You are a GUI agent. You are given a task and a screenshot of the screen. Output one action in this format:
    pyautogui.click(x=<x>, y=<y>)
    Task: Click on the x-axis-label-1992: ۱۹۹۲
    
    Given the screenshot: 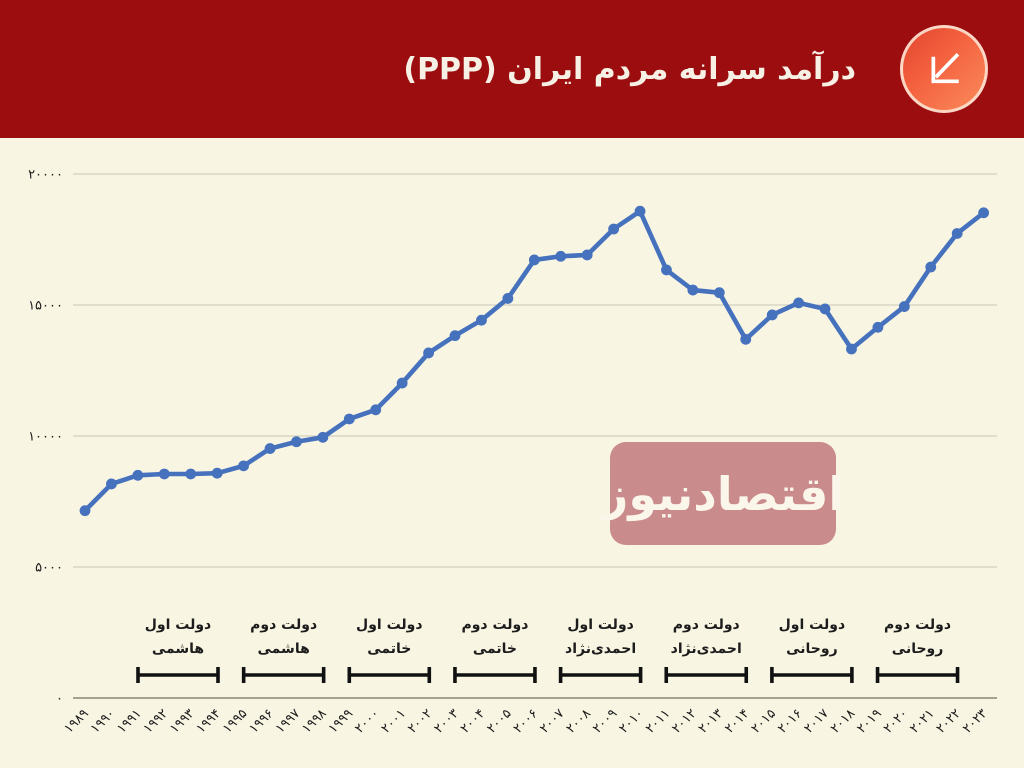 What is the action you would take?
    pyautogui.click(x=156, y=721)
    